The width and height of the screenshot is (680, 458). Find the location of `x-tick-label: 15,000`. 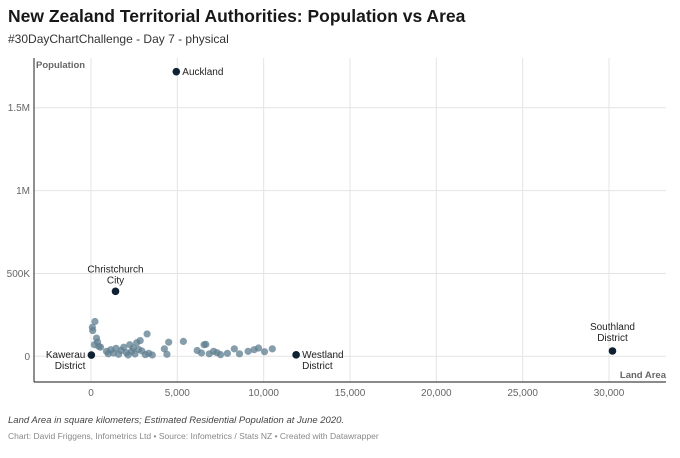

x-tick-label: 15,000 is located at coordinates (350, 393).